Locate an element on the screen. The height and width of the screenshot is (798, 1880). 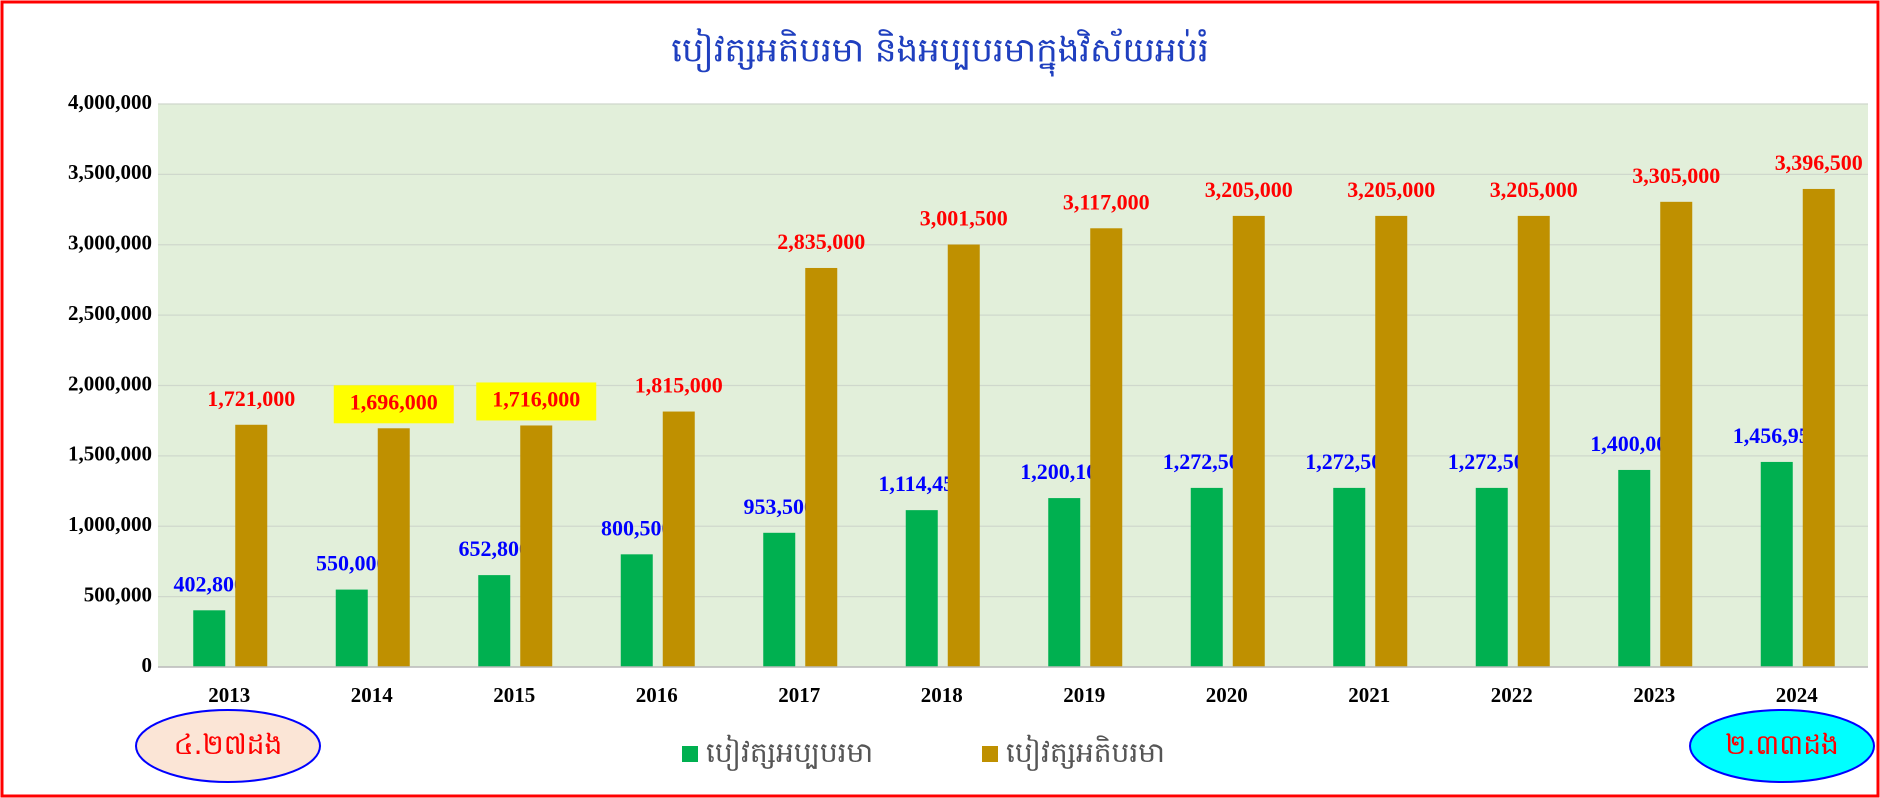
y-tick-label: 2,500,000 is located at coordinates (110, 313).